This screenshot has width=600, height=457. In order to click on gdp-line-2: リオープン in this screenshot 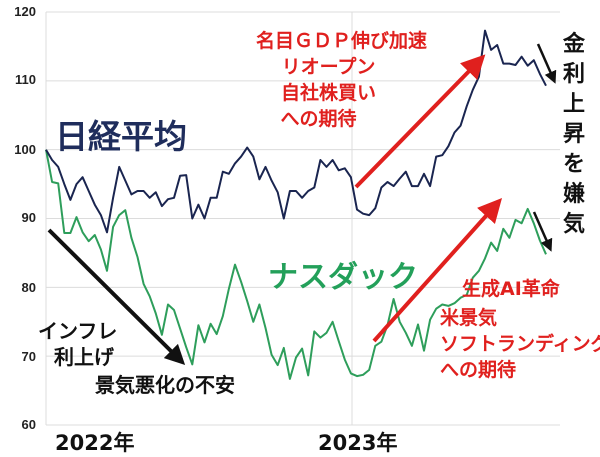, I will do `click(328, 67)`.